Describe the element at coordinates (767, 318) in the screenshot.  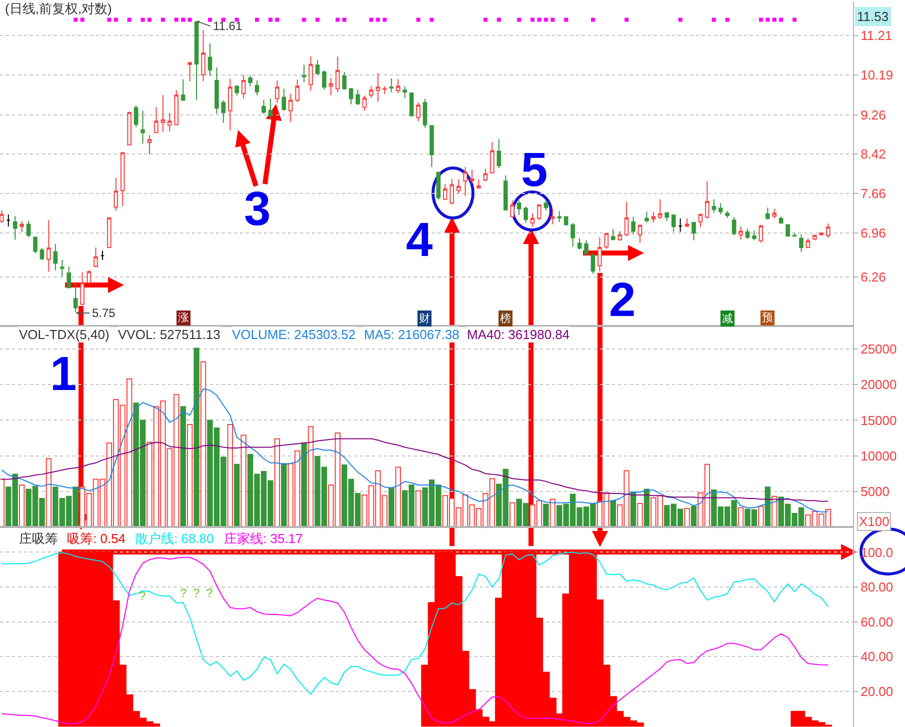
I see `annotation: 预` at that location.